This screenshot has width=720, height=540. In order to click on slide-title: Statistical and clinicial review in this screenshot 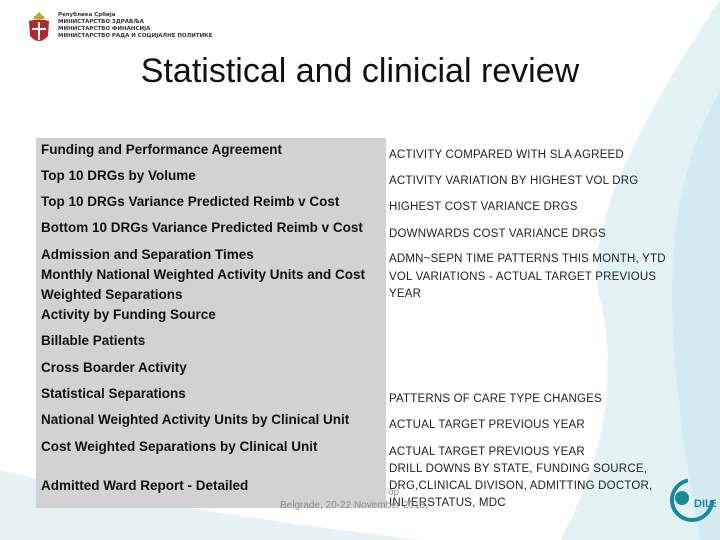, I will do `click(360, 71)`.